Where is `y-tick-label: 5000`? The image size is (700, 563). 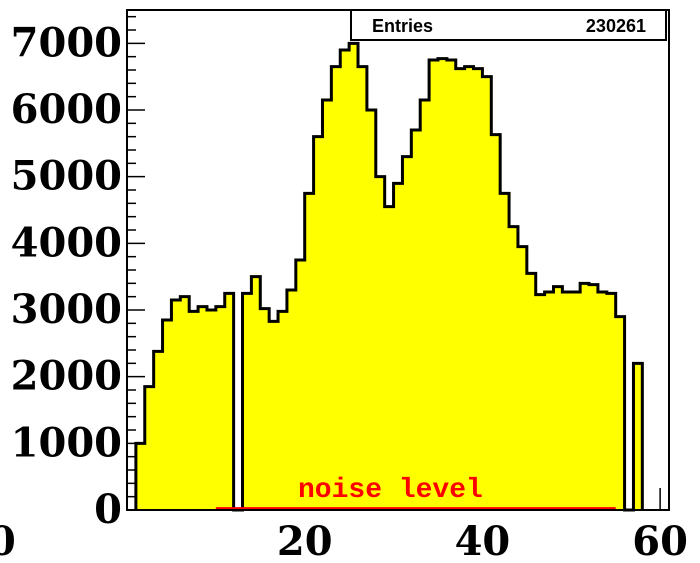 y-tick-label: 5000 is located at coordinates (66, 176).